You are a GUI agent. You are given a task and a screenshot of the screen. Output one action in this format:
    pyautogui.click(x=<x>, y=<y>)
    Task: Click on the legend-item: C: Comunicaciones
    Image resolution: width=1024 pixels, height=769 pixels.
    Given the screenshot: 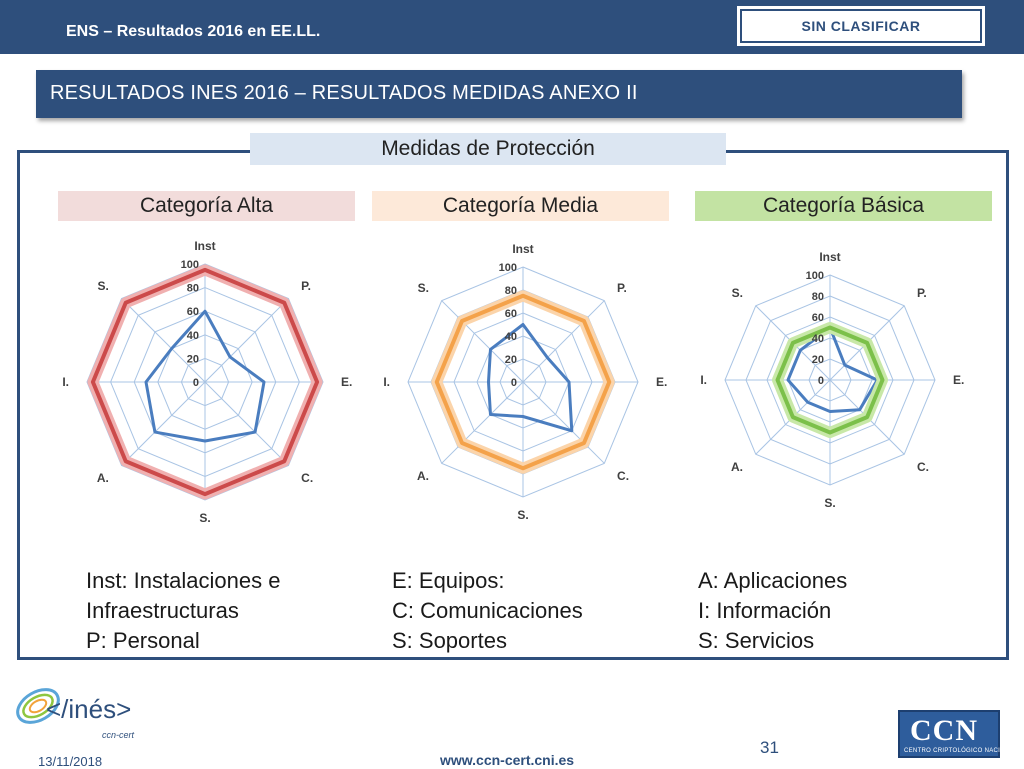 What is the action you would take?
    pyautogui.click(x=487, y=610)
    